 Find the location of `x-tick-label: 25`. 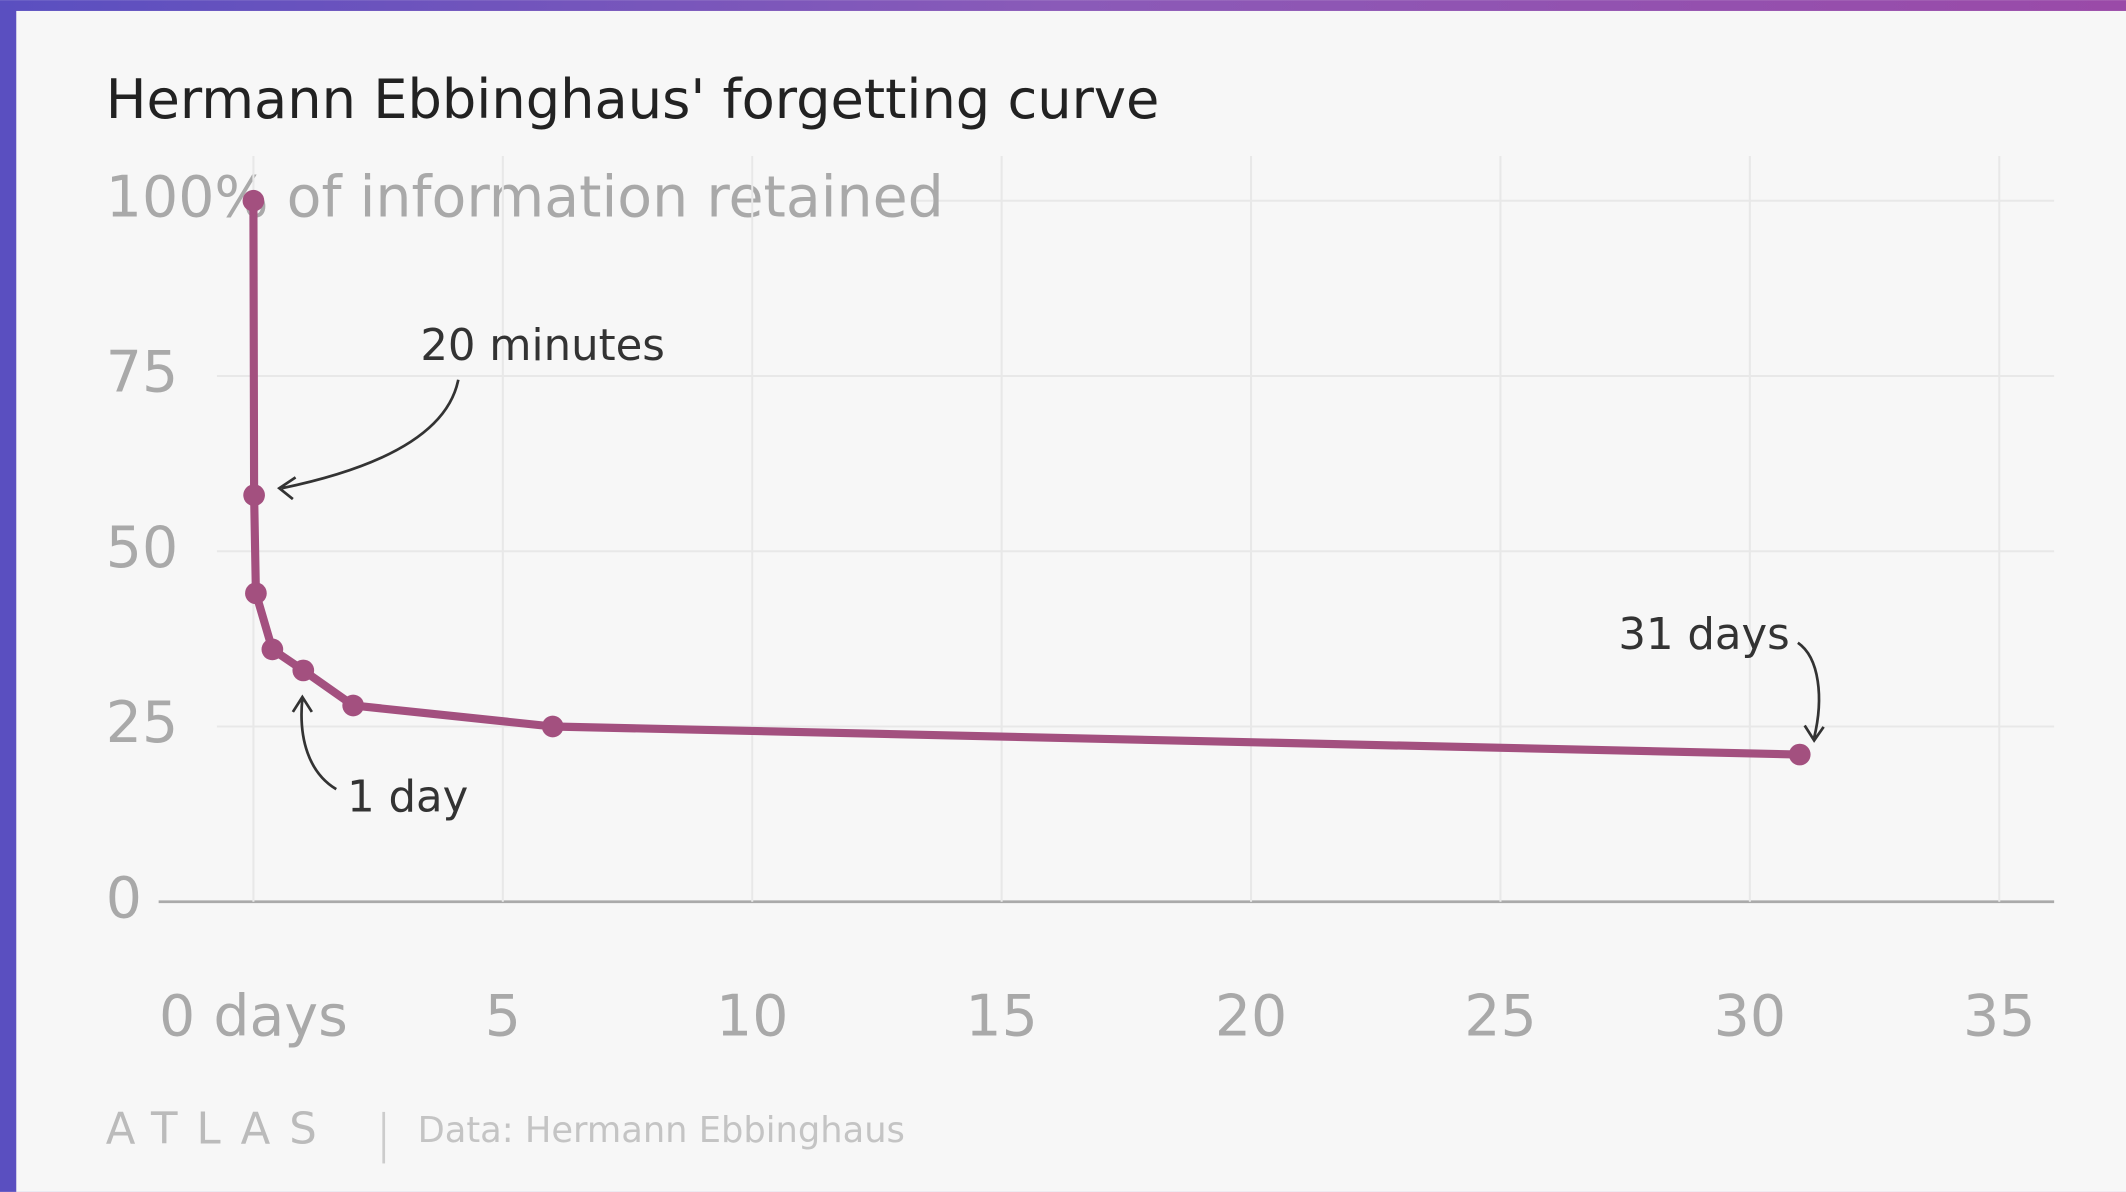

x-tick-label: 25 is located at coordinates (1500, 1016).